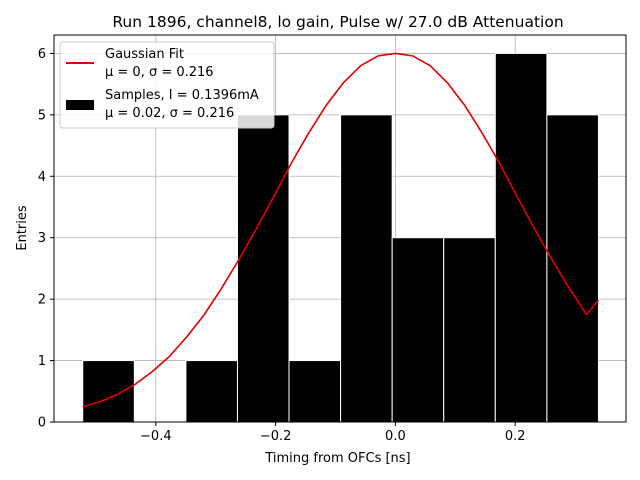 This screenshot has height=480, width=640. What do you see at coordinates (395, 436) in the screenshot?
I see `x-tick-label: 0.0` at bounding box center [395, 436].